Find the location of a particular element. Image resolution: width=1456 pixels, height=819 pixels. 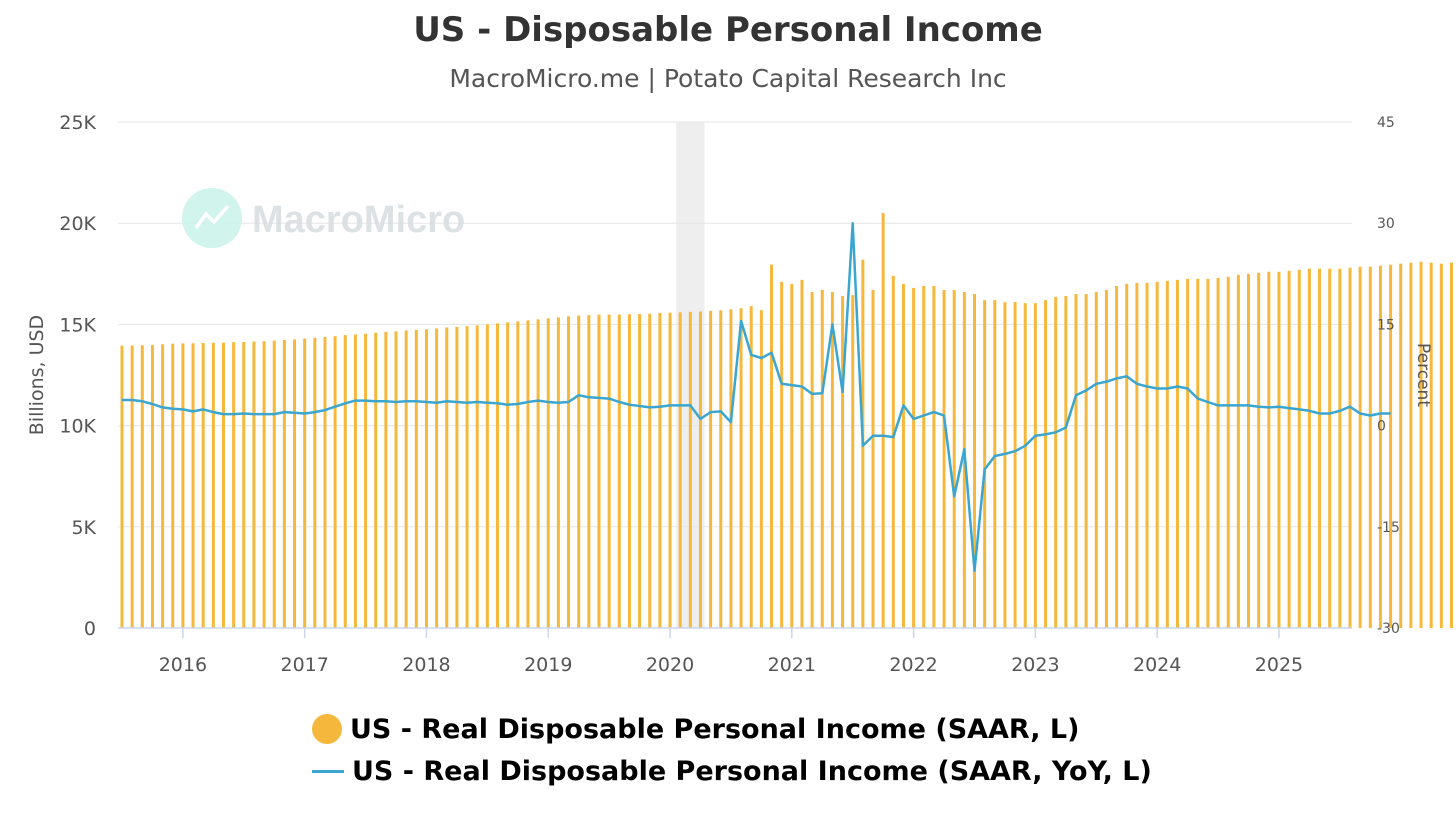

y2-tick-label: -15 is located at coordinates (1388, 528).